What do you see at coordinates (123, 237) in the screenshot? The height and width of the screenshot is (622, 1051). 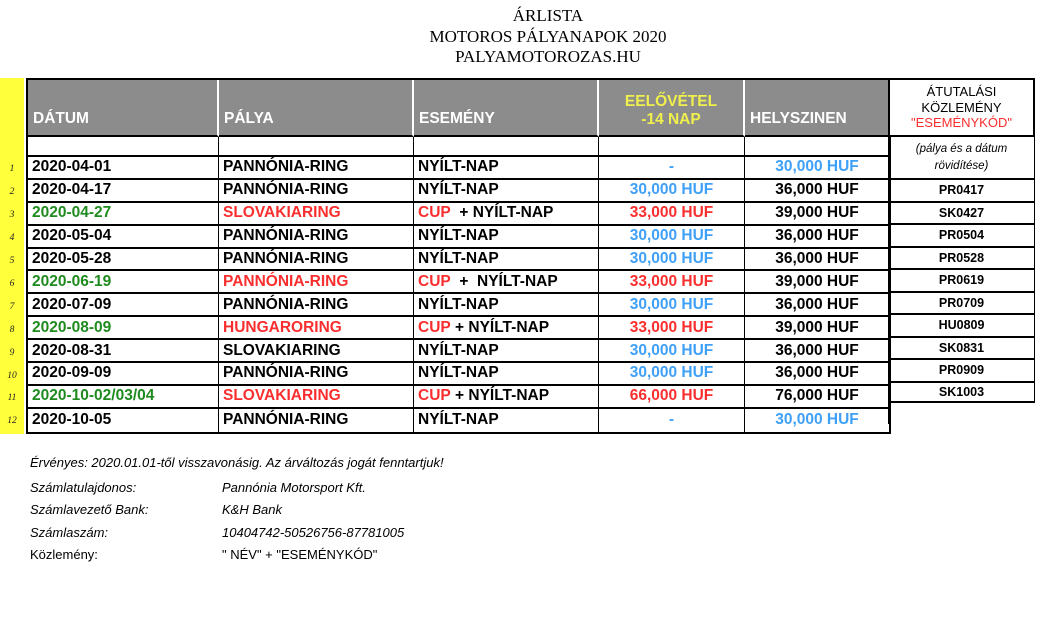 I see `date-cell: 2020-05-04` at bounding box center [123, 237].